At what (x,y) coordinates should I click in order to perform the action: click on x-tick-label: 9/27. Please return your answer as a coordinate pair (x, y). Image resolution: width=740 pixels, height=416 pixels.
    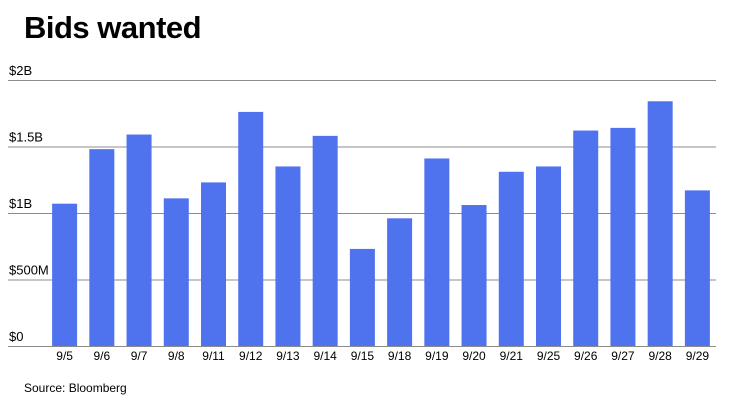
    Looking at the image, I should click on (623, 356).